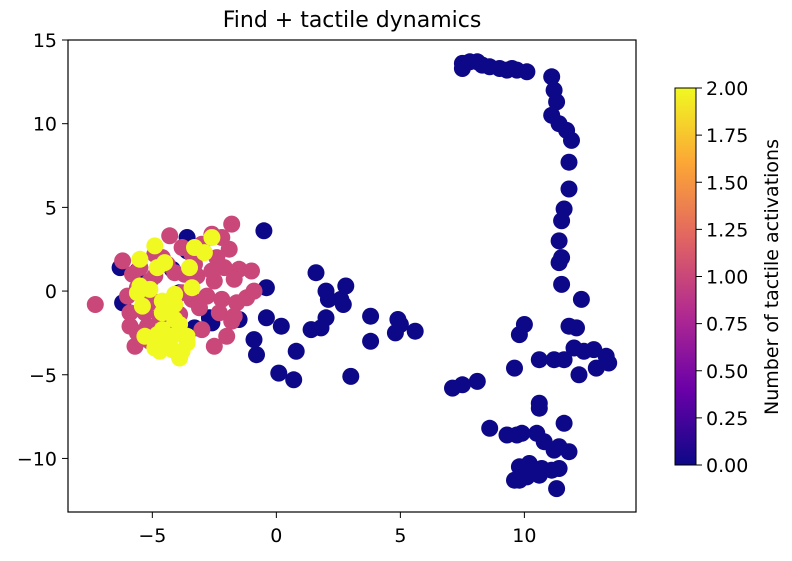  What do you see at coordinates (400, 536) in the screenshot?
I see `x-tick-label: 5` at bounding box center [400, 536].